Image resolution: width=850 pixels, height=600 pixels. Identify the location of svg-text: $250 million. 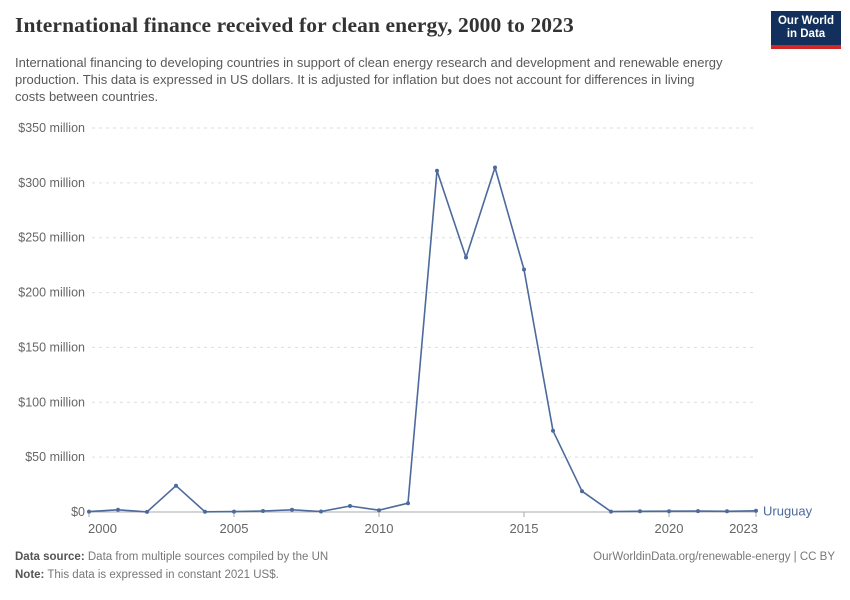
(51, 238).